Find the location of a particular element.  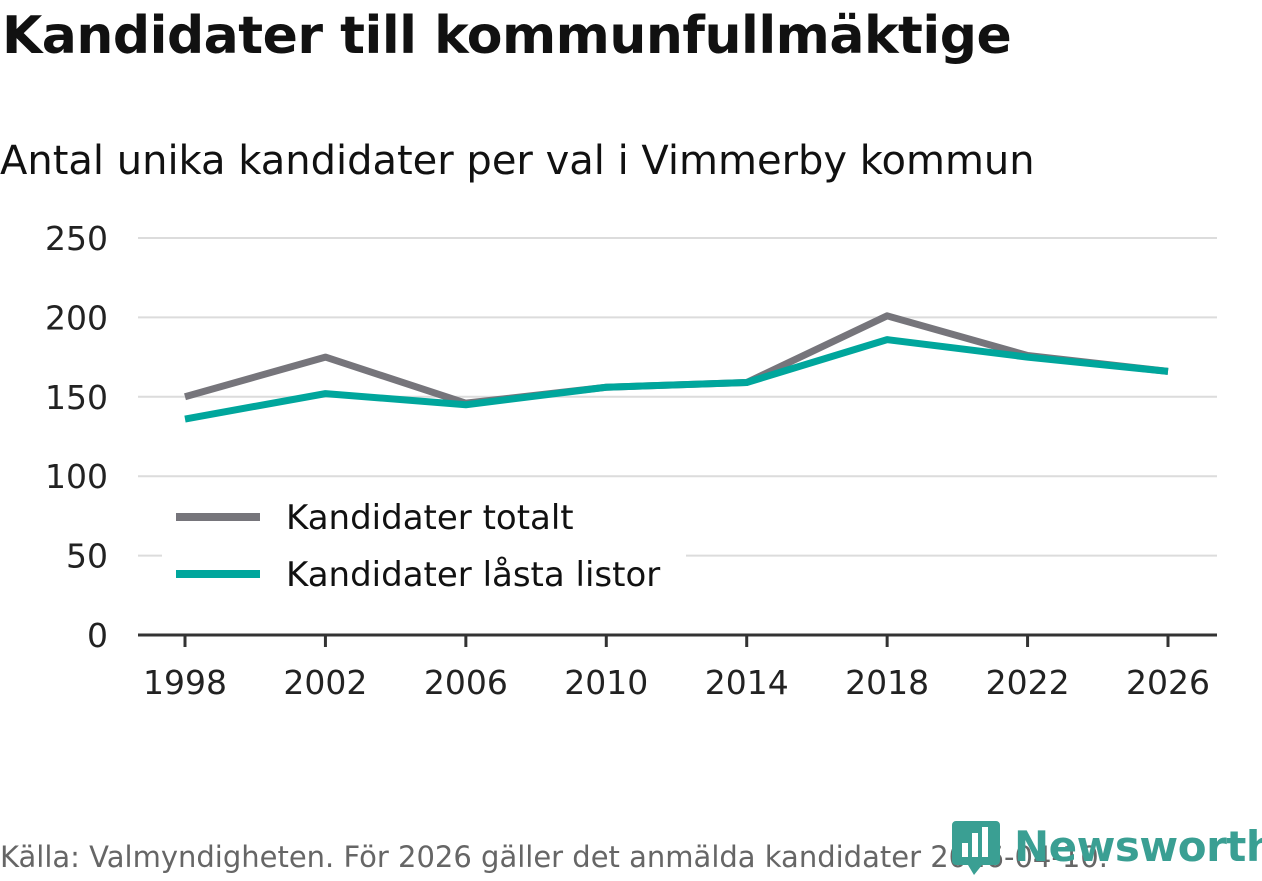

y-tick-label-100: 100 is located at coordinates (76, 476).